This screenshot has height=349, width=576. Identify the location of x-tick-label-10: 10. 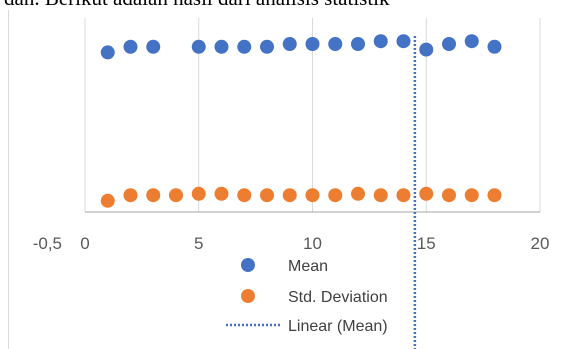
(312, 243).